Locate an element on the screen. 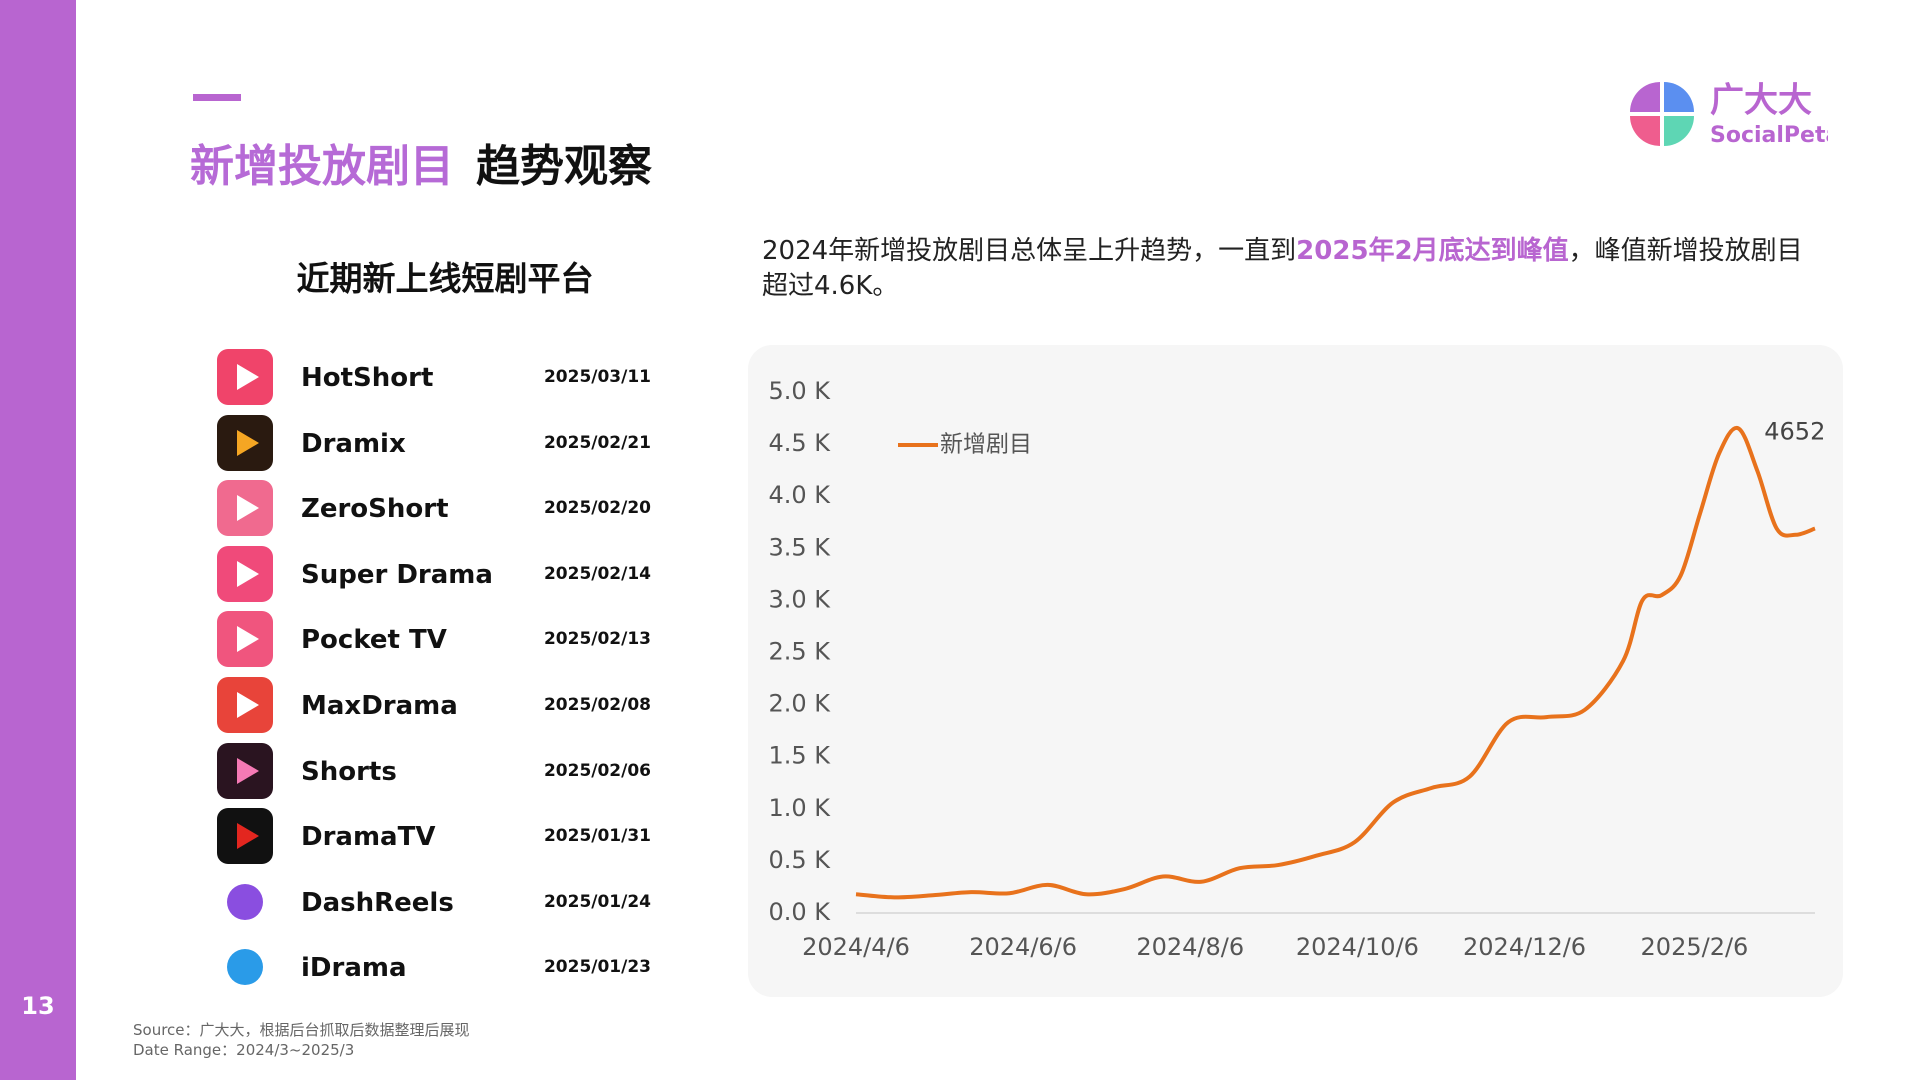 The height and width of the screenshot is (1080, 1920). x-tick-label: 2024/6/6 is located at coordinates (1023, 947).